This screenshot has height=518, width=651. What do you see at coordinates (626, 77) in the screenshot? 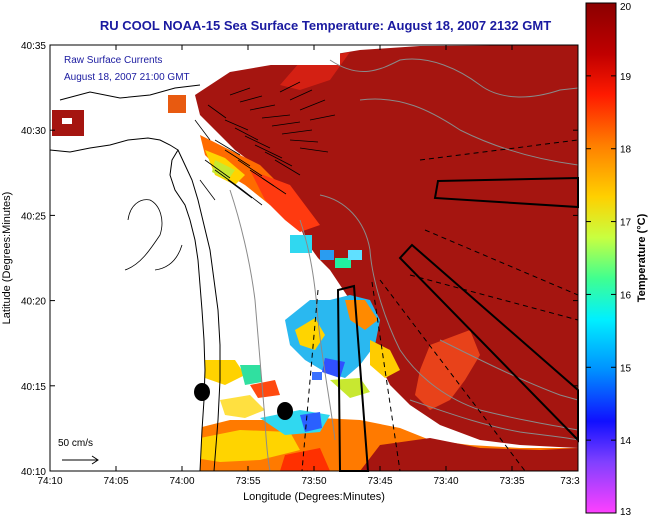
I see `colorbar-tick-label: 19` at bounding box center [626, 77].